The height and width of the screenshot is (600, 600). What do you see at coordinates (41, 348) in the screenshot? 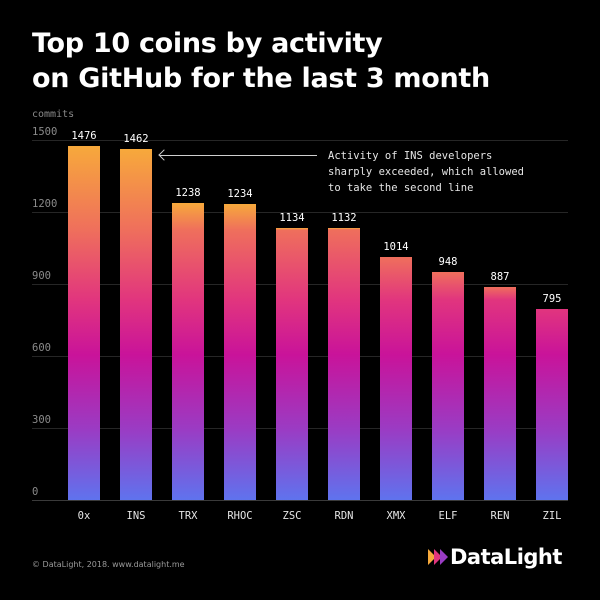
I see `y-tick-label: 600` at bounding box center [41, 348].